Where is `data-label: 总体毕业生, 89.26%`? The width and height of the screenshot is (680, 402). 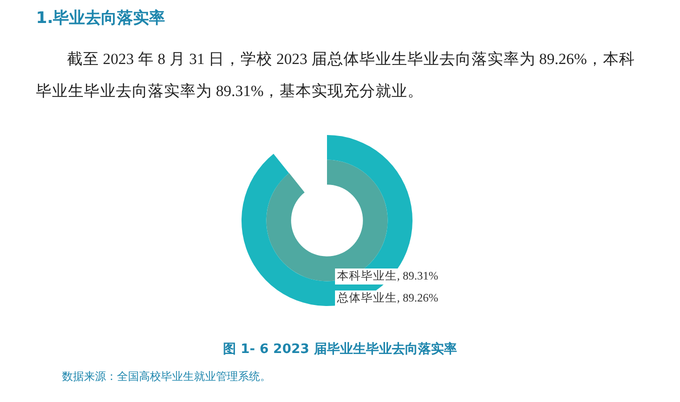
data-label: 总体毕业生, 89.26% is located at coordinates (387, 298).